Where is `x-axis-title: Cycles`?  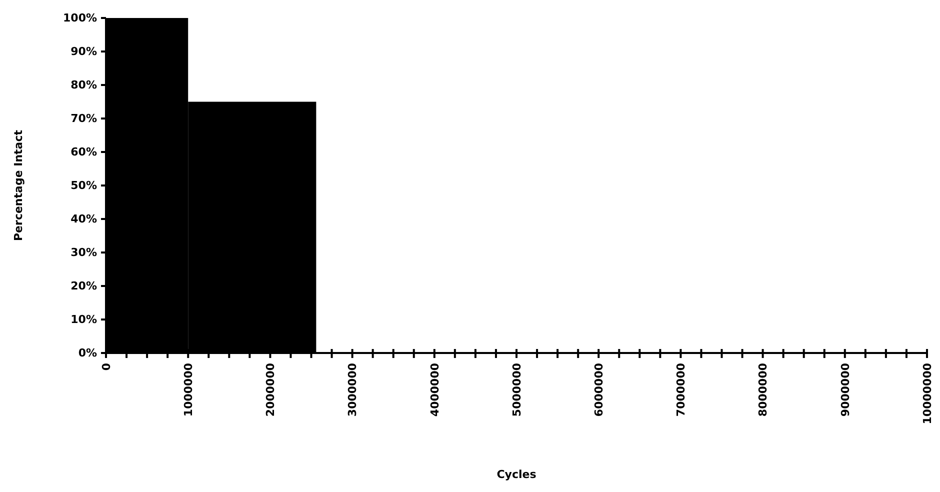 x-axis-title: Cycles is located at coordinates (516, 474).